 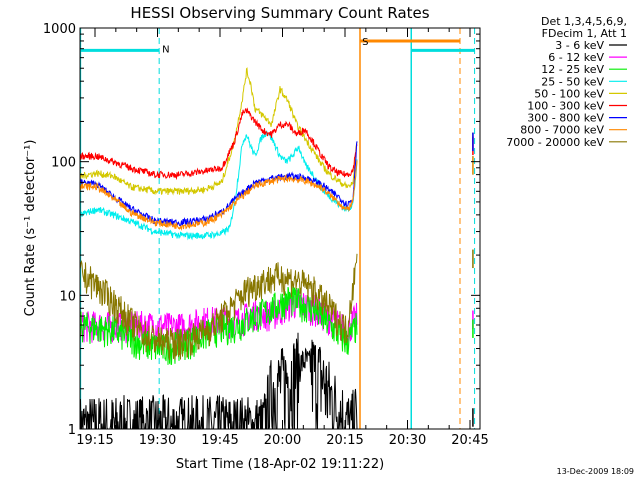 What do you see at coordinates (576, 57) in the screenshot?
I see `legend-label: 6 - 12 keV` at bounding box center [576, 57].